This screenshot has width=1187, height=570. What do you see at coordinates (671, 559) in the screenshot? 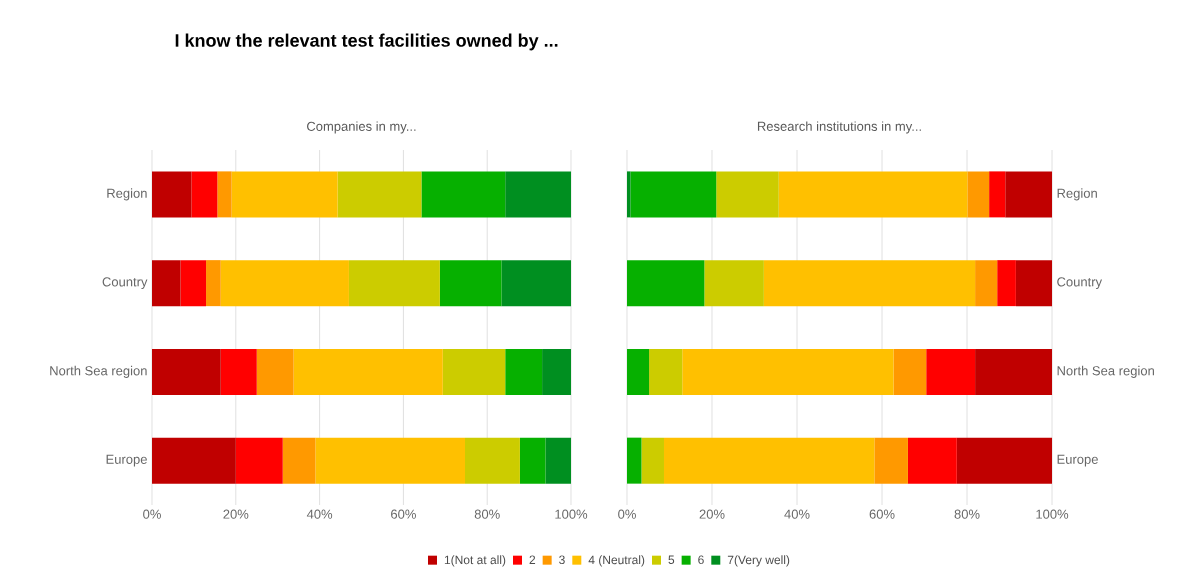
I see `legend-label: 5` at bounding box center [671, 559].